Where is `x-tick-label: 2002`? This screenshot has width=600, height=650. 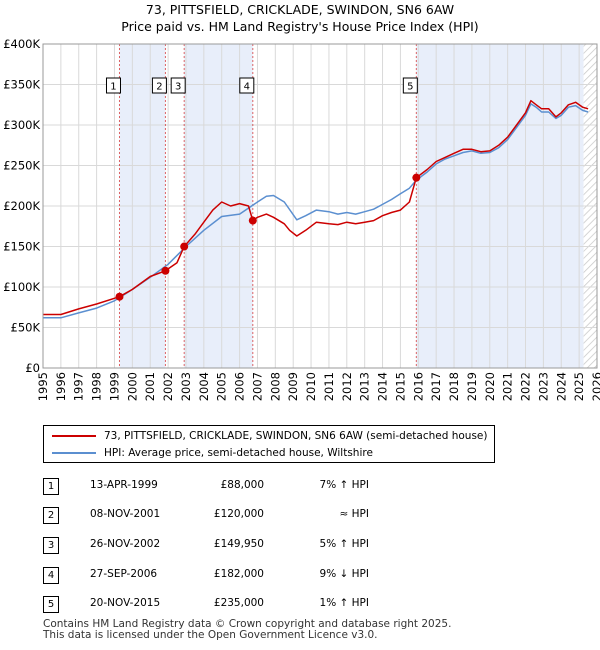
x-tick-label: 2002 is located at coordinates (168, 386).